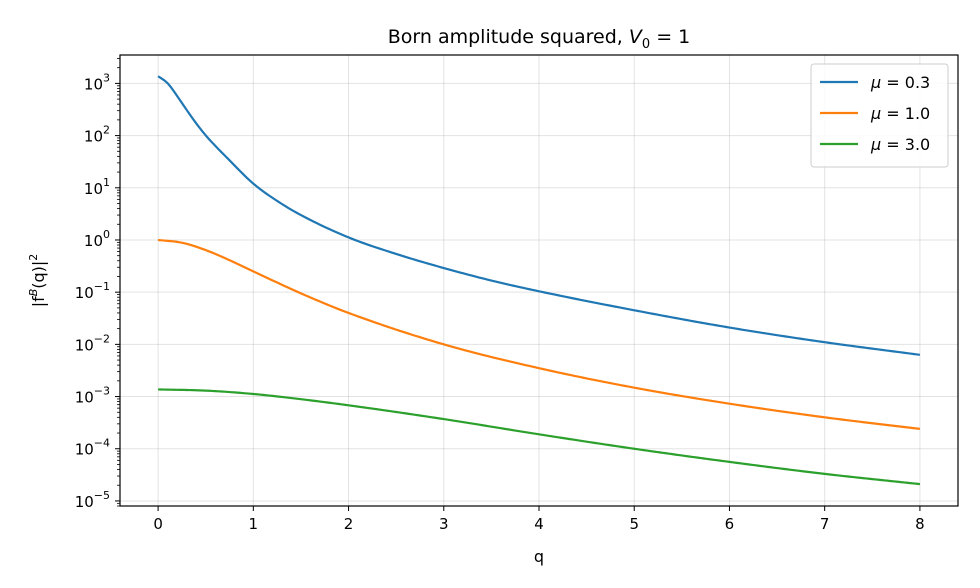  Describe the element at coordinates (158, 524) in the screenshot. I see `x-tick-label: 0` at that location.